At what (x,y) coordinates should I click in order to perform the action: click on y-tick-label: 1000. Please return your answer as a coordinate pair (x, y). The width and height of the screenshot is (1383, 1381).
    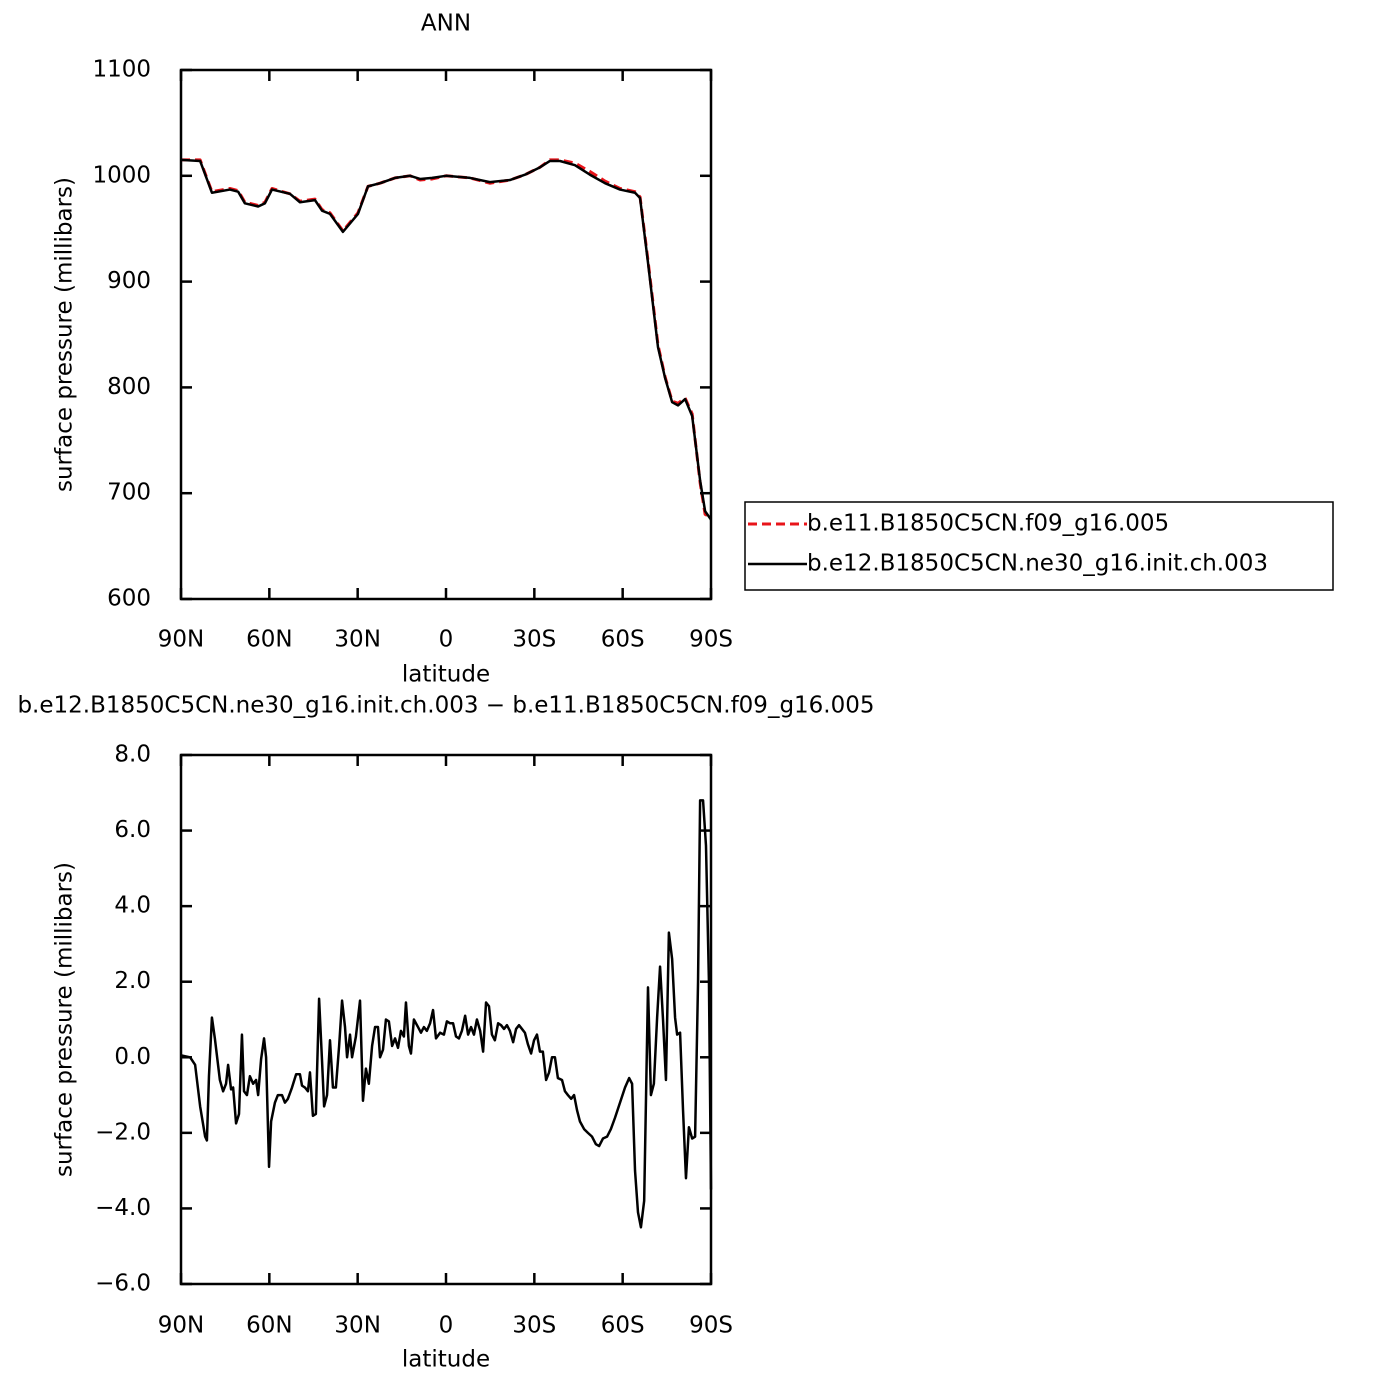
    Looking at the image, I should click on (121, 175).